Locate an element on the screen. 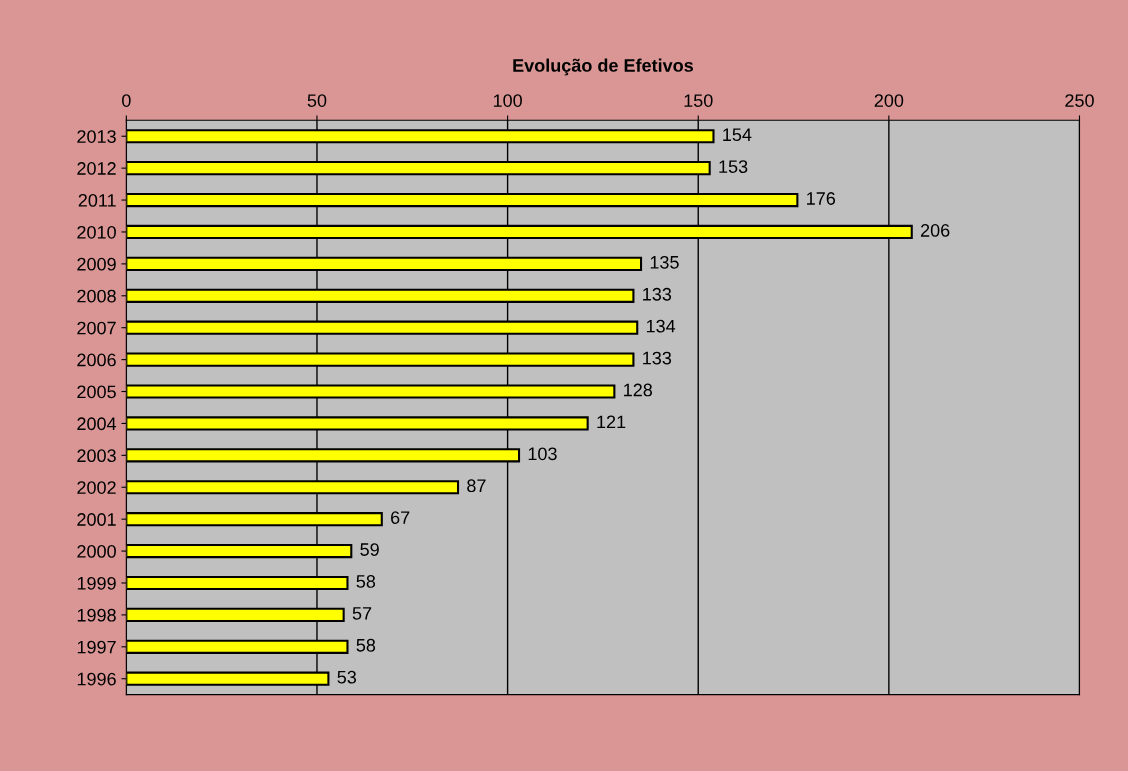 This screenshot has height=771, width=1128. x-tick-label: 150 is located at coordinates (698, 100).